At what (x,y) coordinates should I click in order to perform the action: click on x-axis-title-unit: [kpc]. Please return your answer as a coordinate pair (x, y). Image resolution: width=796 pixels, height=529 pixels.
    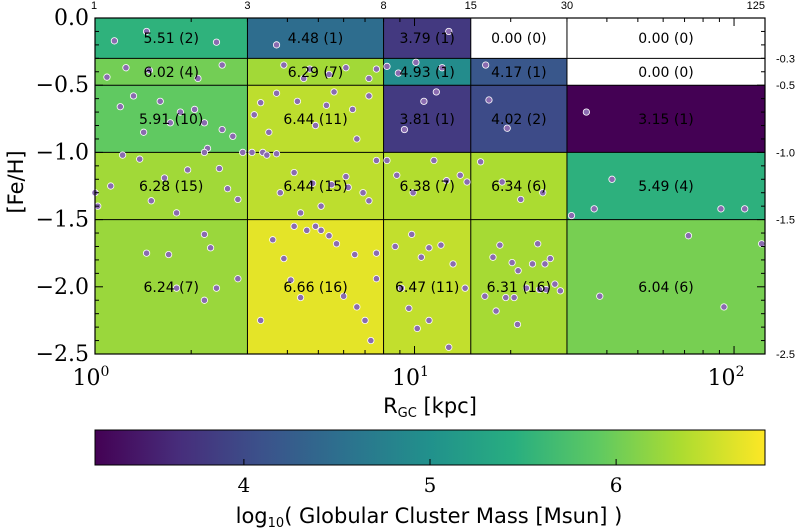
    Looking at the image, I should click on (447, 406).